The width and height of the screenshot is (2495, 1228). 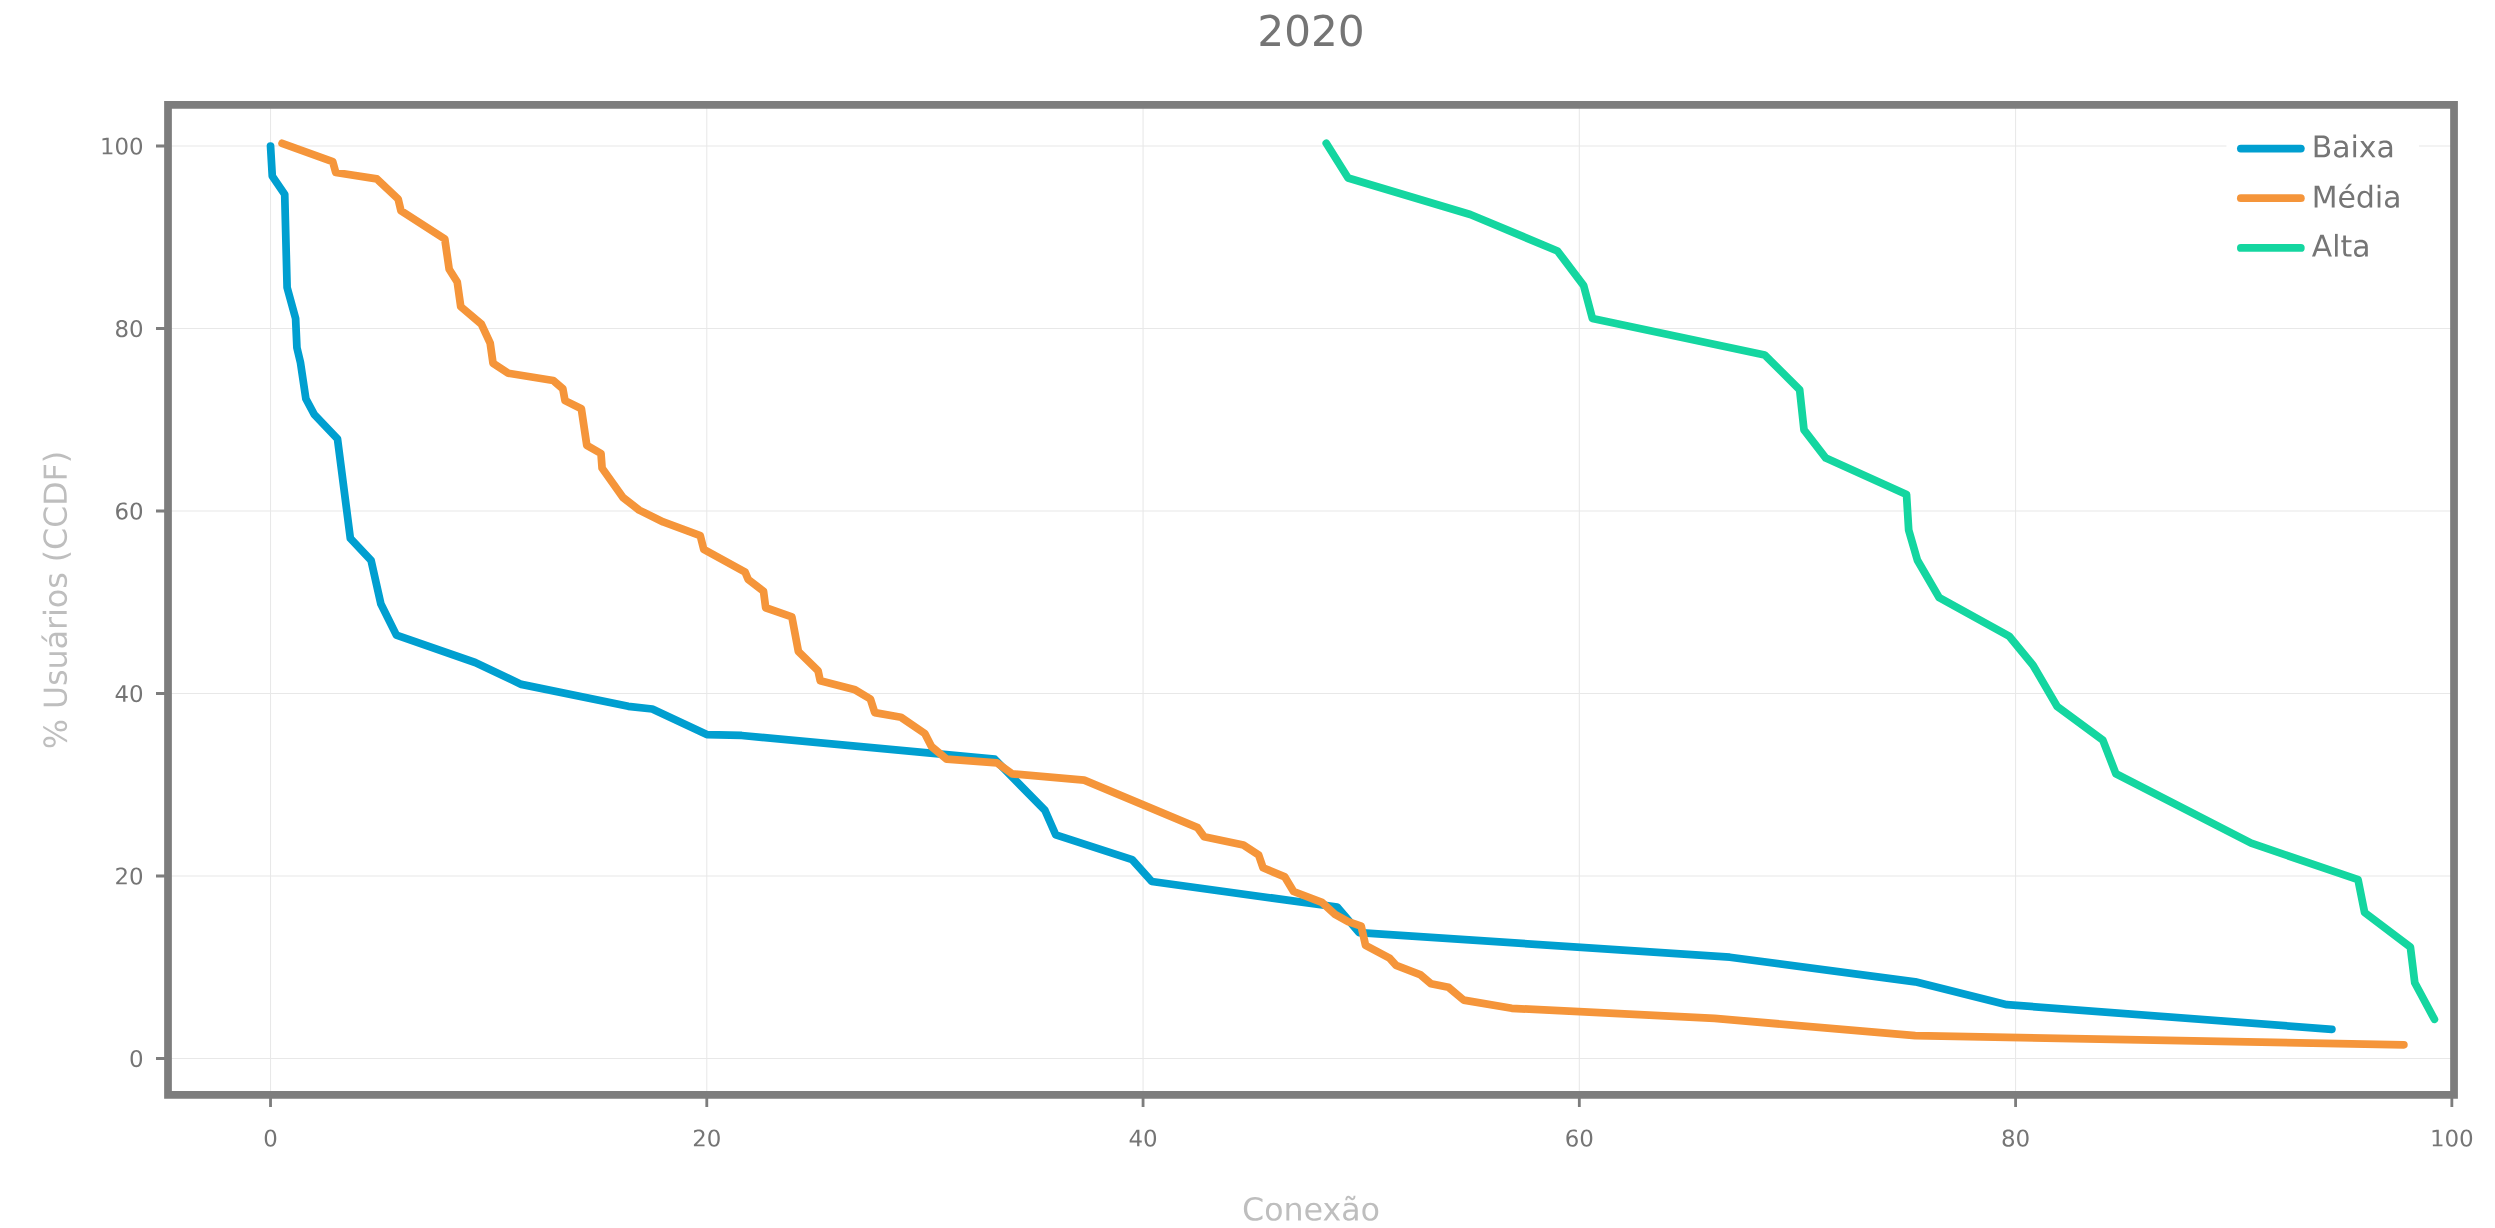 What do you see at coordinates (2452, 1138) in the screenshot?
I see `x-tick-label: 100` at bounding box center [2452, 1138].